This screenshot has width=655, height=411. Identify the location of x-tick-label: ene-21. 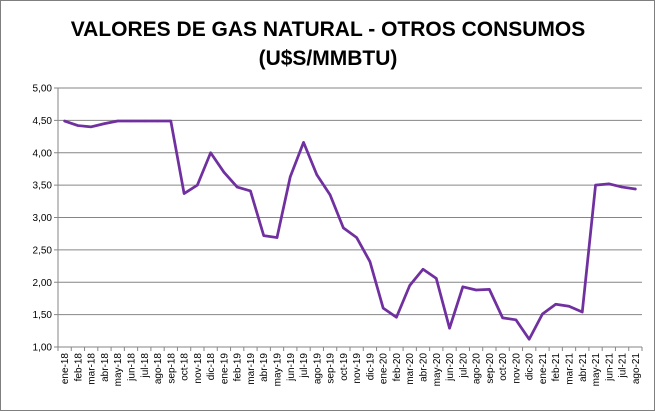
(543, 369).